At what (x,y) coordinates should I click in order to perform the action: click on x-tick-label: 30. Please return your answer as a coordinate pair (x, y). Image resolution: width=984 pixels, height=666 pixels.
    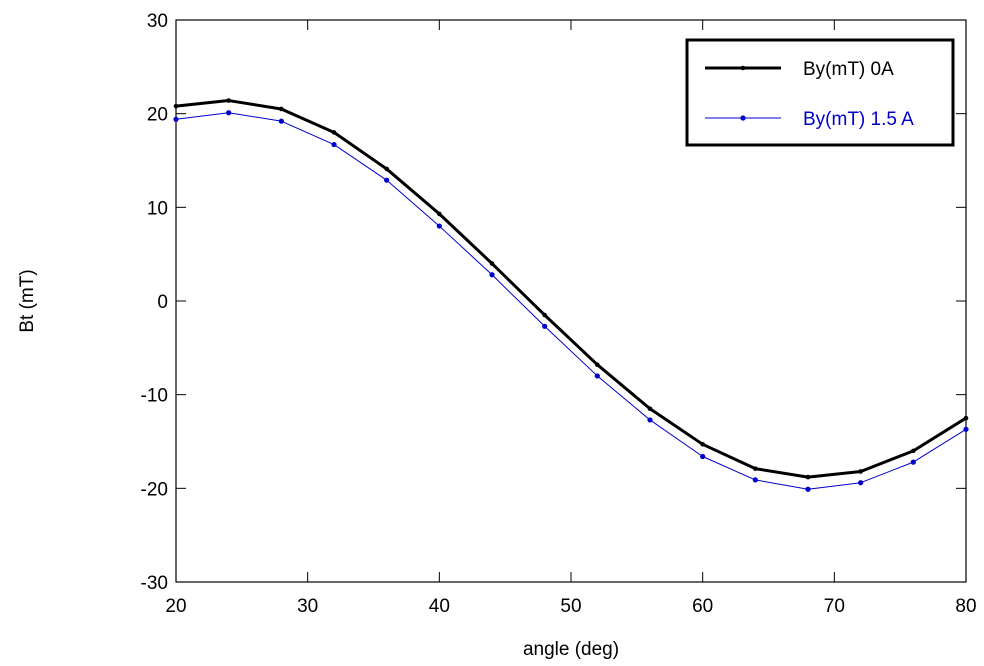
    Looking at the image, I should click on (307, 606).